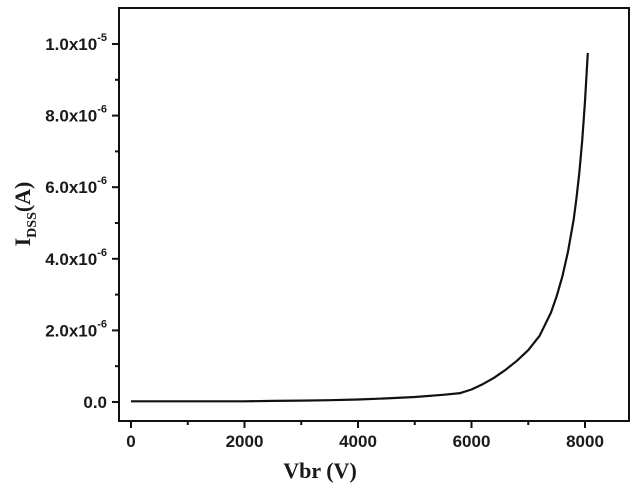  I want to click on y-tick-label: 8.0x10⁻⁶, so click(76, 115).